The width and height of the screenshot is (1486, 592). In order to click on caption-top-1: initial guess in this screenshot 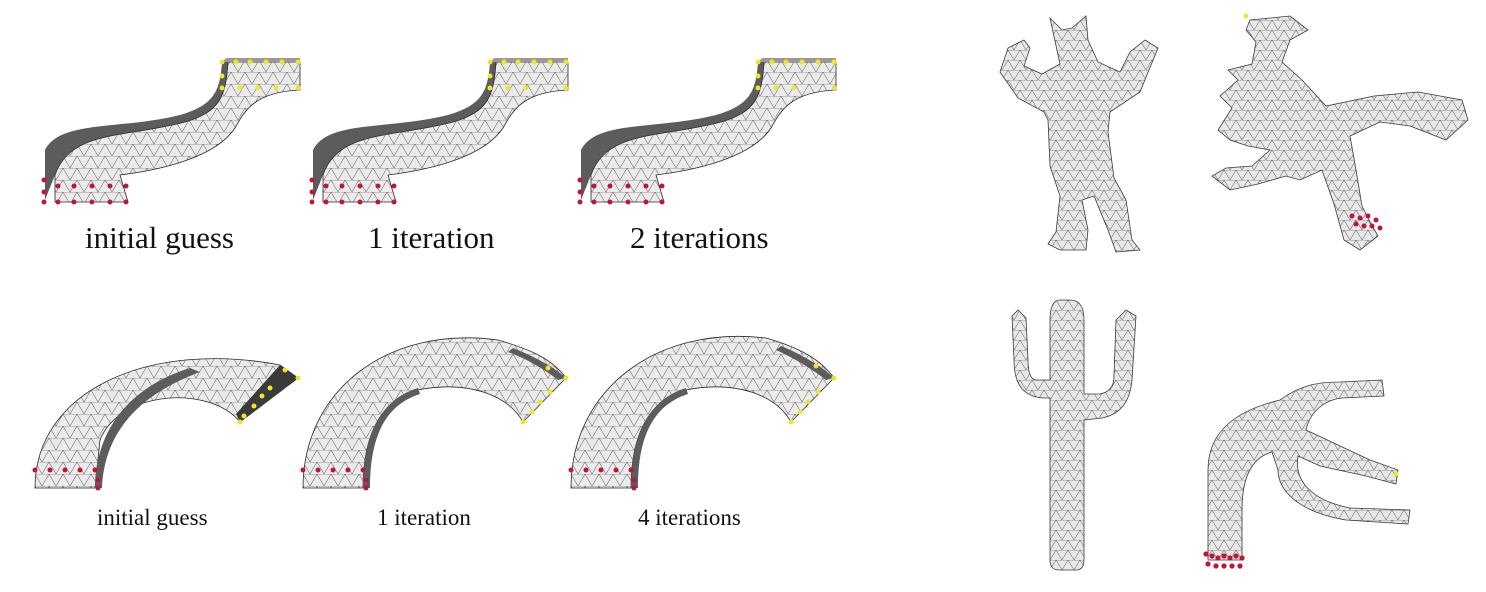, I will do `click(159, 237)`.